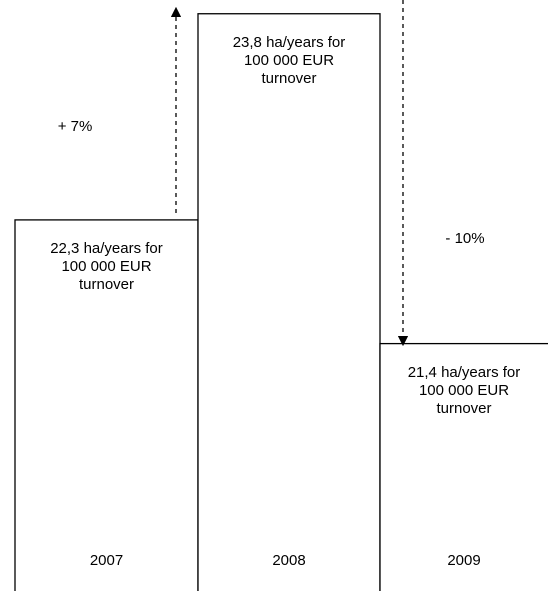 This screenshot has height=591, width=548. I want to click on annotation: - 10%, so click(465, 238).